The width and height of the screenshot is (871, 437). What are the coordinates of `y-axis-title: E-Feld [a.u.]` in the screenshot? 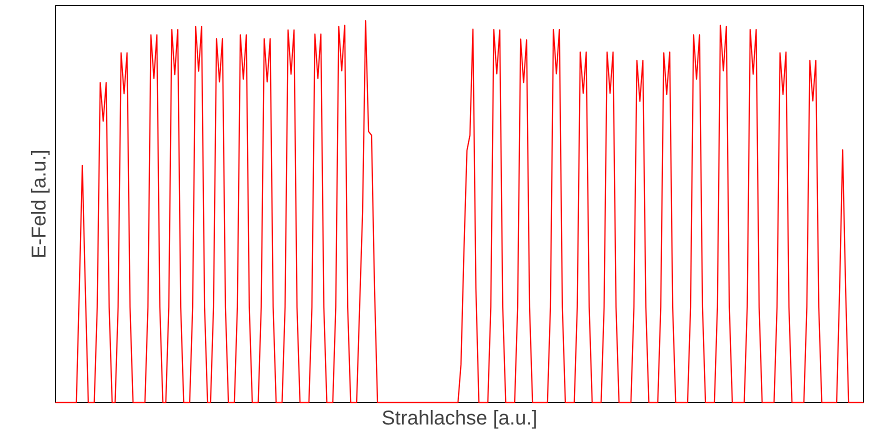 It's located at (39, 204).